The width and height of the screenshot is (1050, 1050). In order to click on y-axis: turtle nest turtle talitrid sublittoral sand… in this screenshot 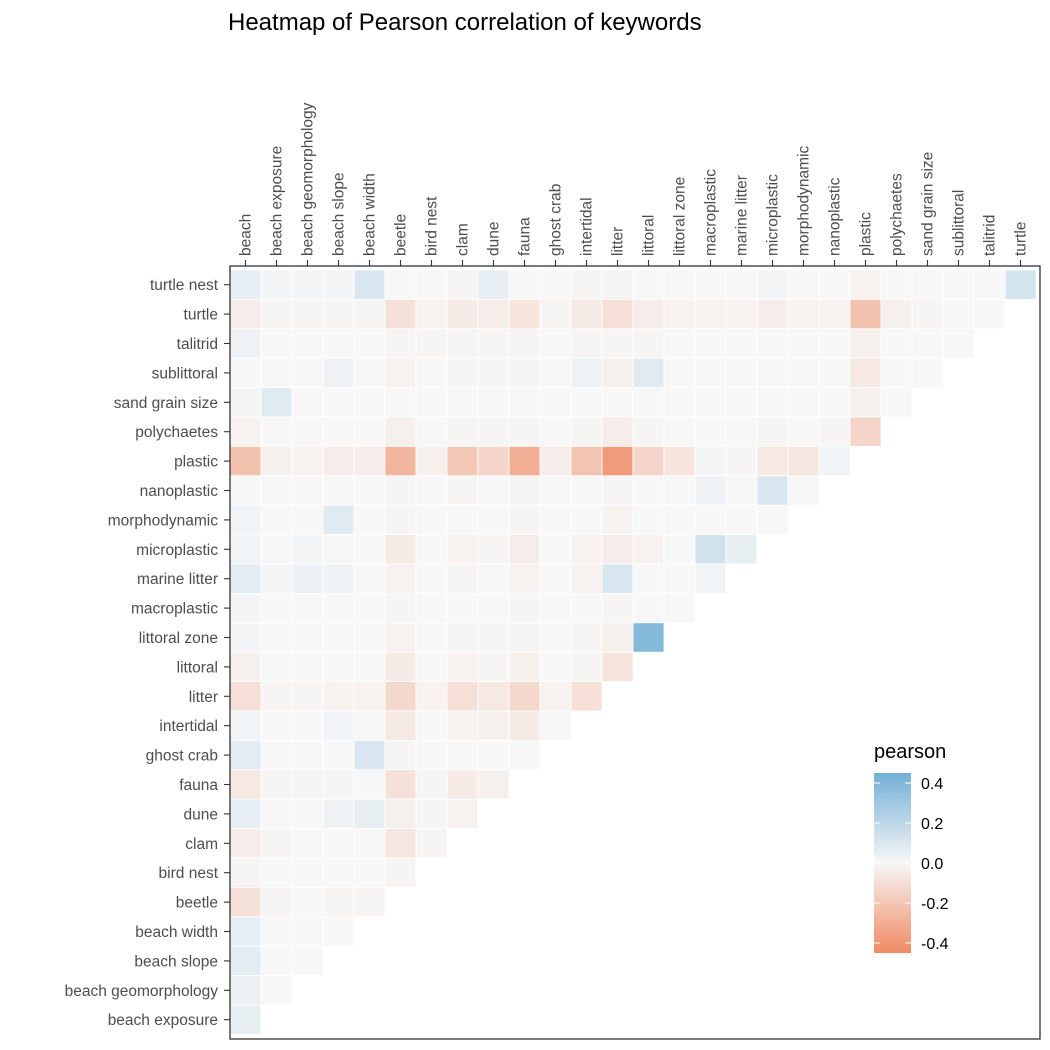, I will do `click(147, 653)`.